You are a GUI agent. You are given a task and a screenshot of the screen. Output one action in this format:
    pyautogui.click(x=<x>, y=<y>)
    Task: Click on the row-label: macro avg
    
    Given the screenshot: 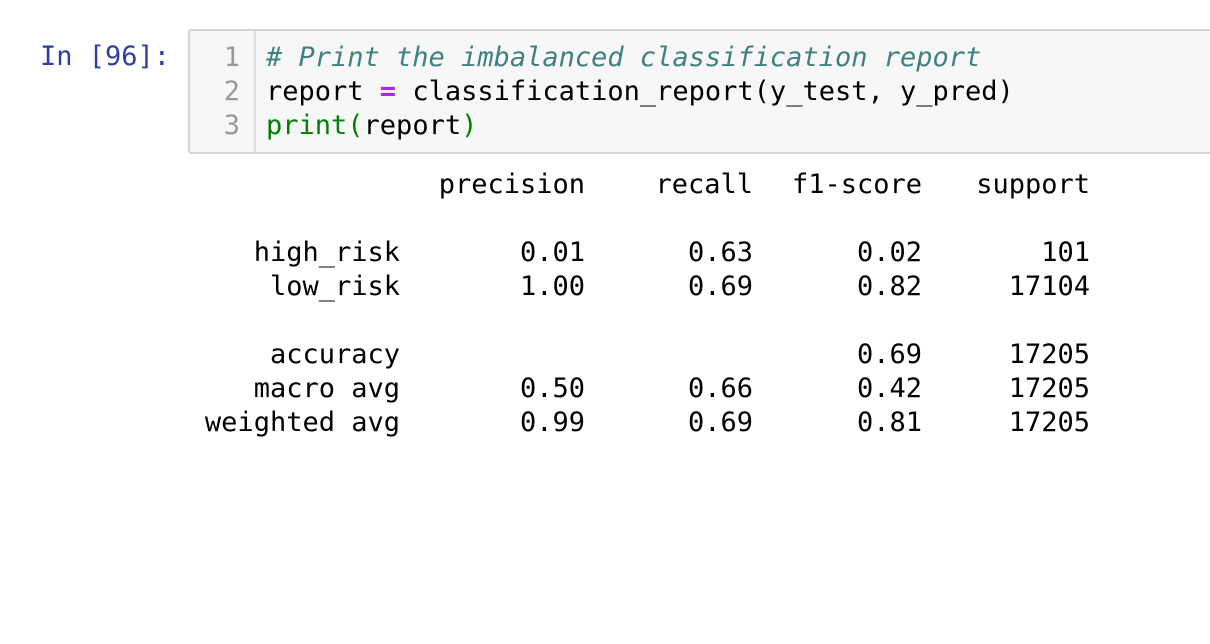 What is the action you would take?
    pyautogui.click(x=326, y=388)
    